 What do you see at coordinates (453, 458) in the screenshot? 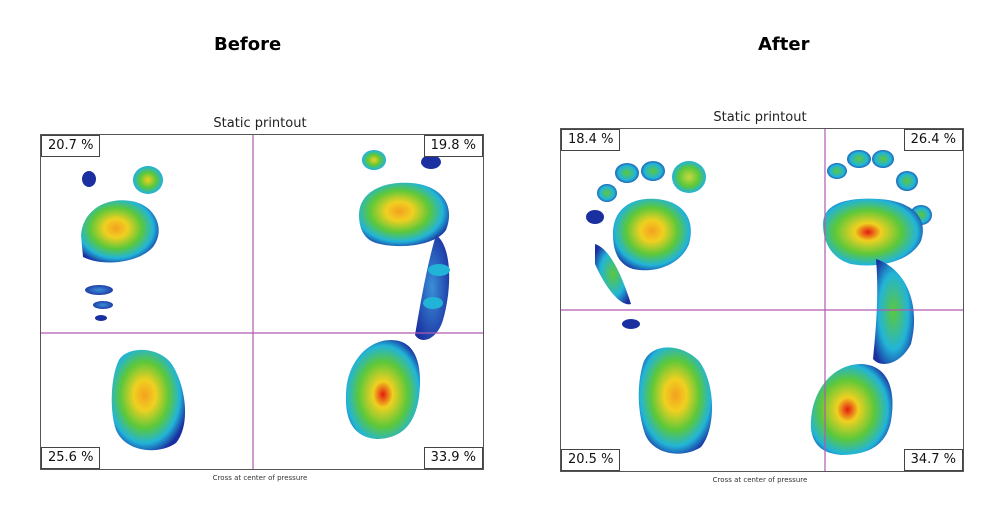
I see `before-percent-bottom-right: 33.9 %` at bounding box center [453, 458].